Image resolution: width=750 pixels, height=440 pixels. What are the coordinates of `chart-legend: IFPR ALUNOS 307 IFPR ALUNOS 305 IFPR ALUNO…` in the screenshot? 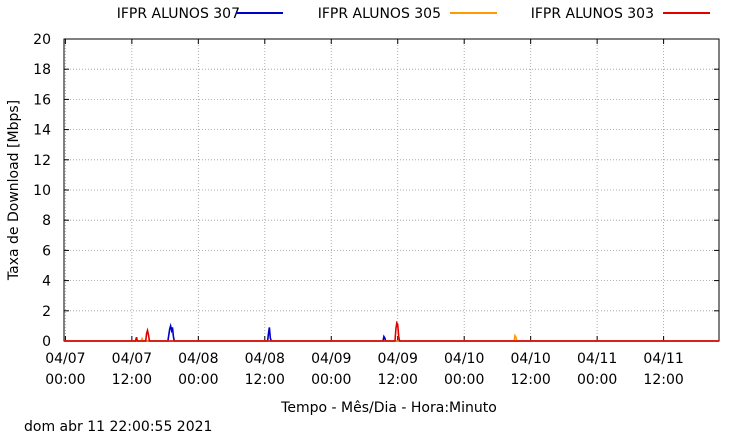 It's located at (413, 14).